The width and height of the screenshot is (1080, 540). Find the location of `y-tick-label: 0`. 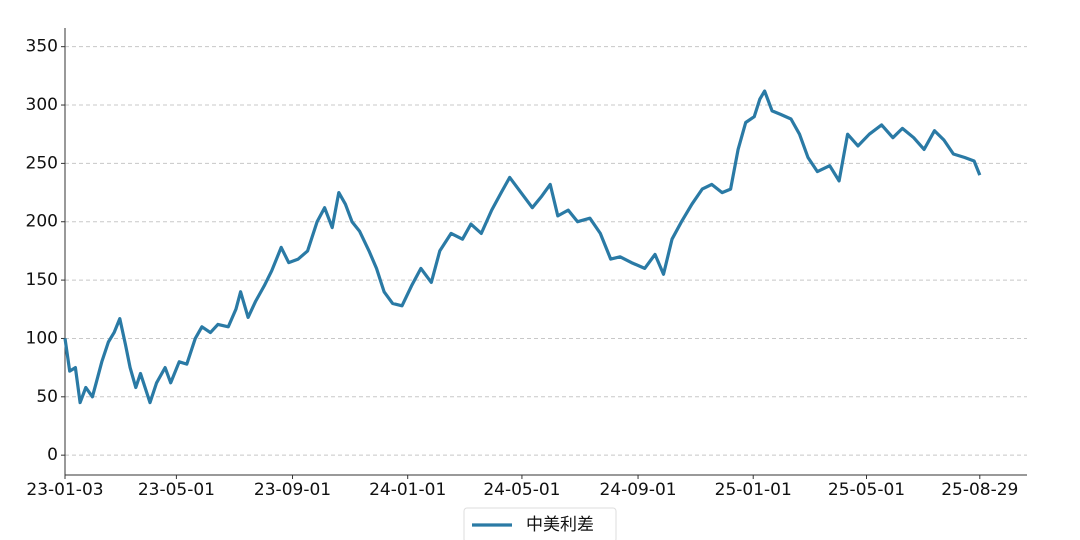

y-tick-label: 0 is located at coordinates (52, 455).